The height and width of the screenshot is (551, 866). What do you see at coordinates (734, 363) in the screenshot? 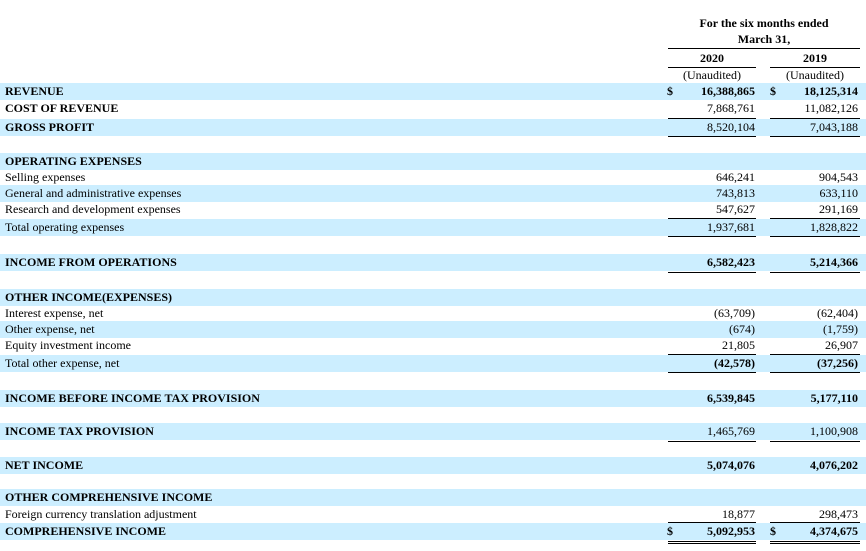
I see `value-2020: (42,578)` at bounding box center [734, 363].